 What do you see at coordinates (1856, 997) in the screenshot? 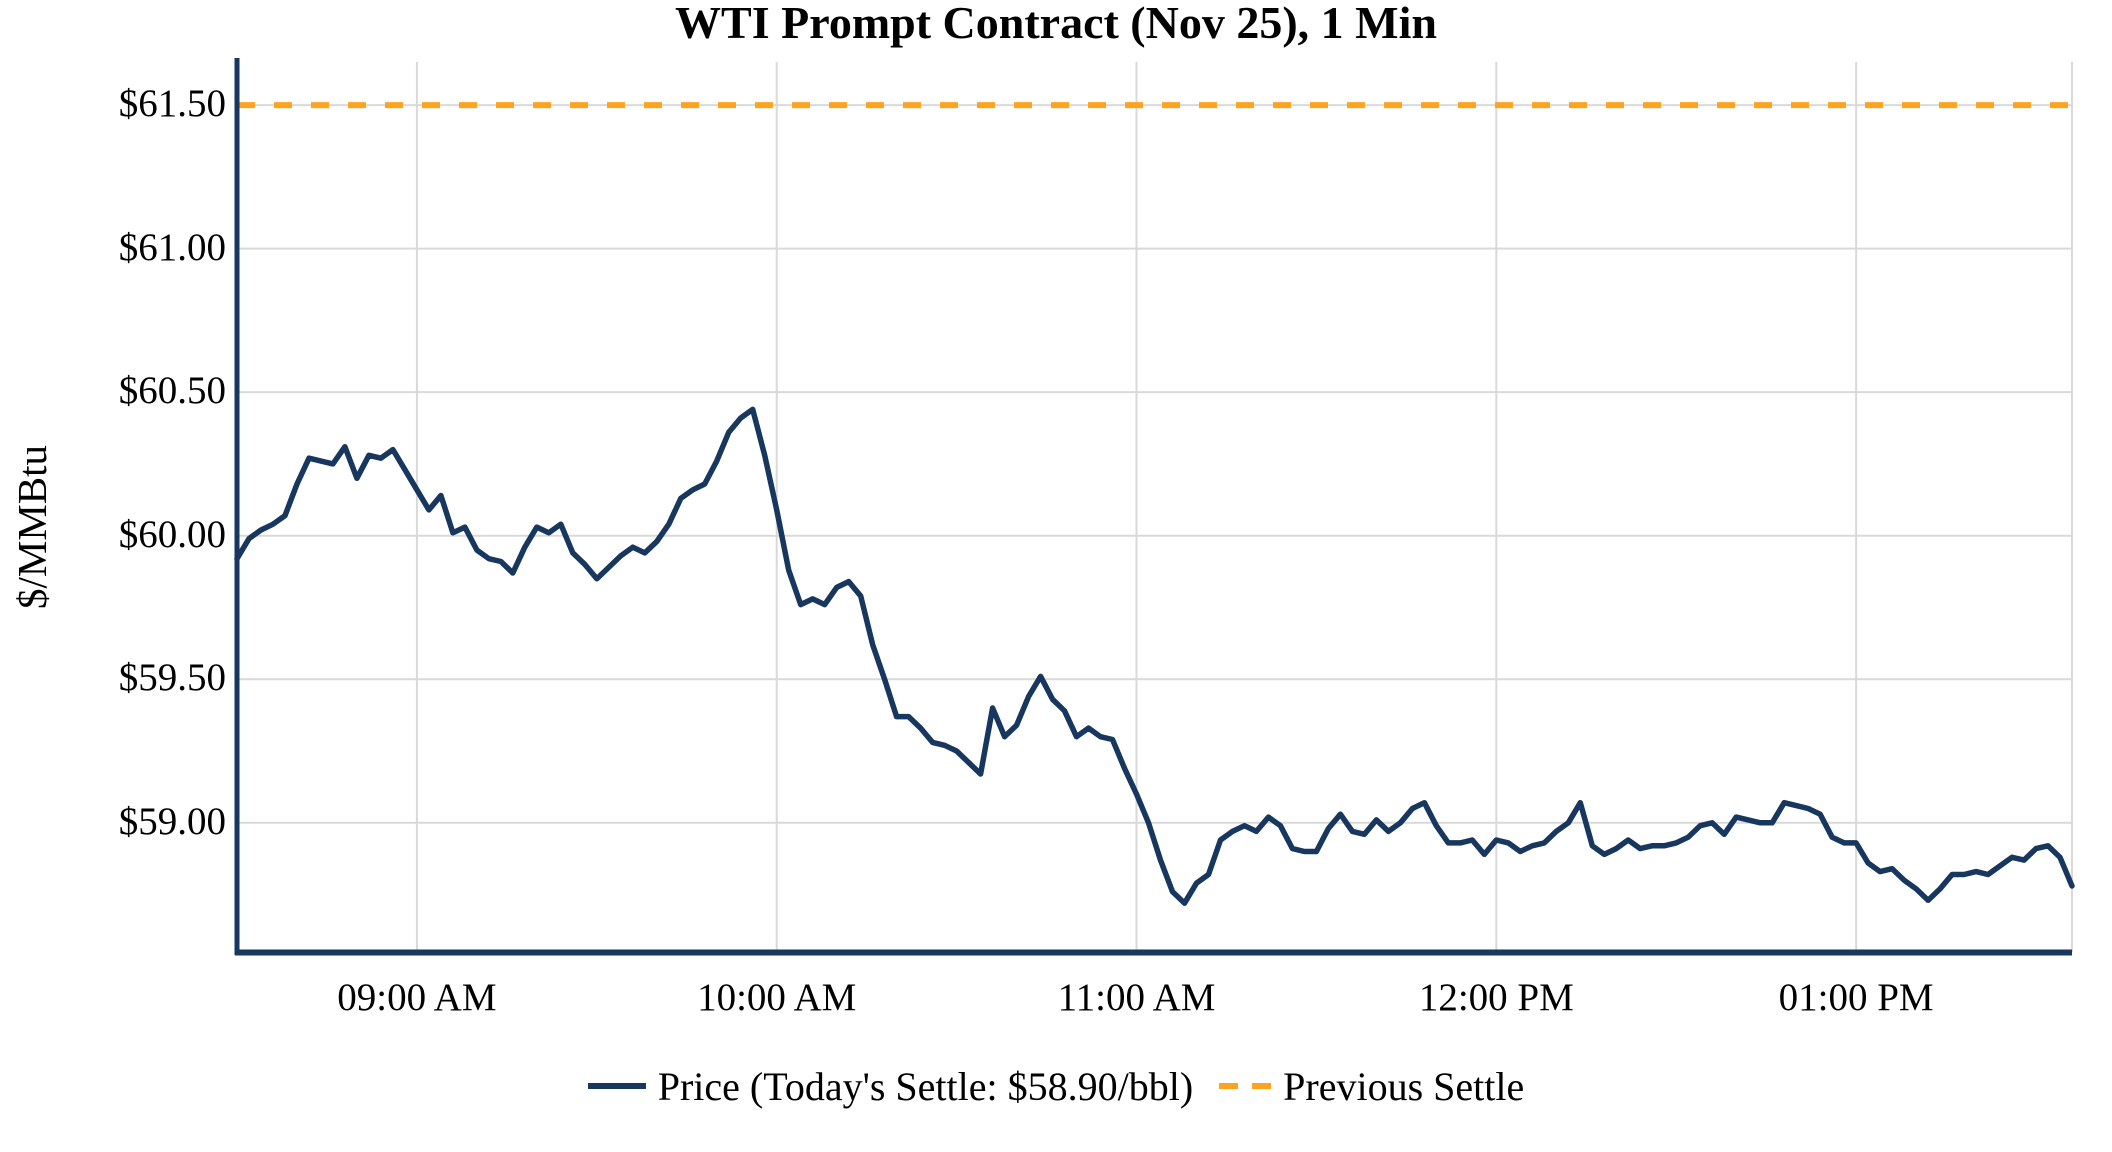
I see `x-tick-label: 01:00 PM` at bounding box center [1856, 997].